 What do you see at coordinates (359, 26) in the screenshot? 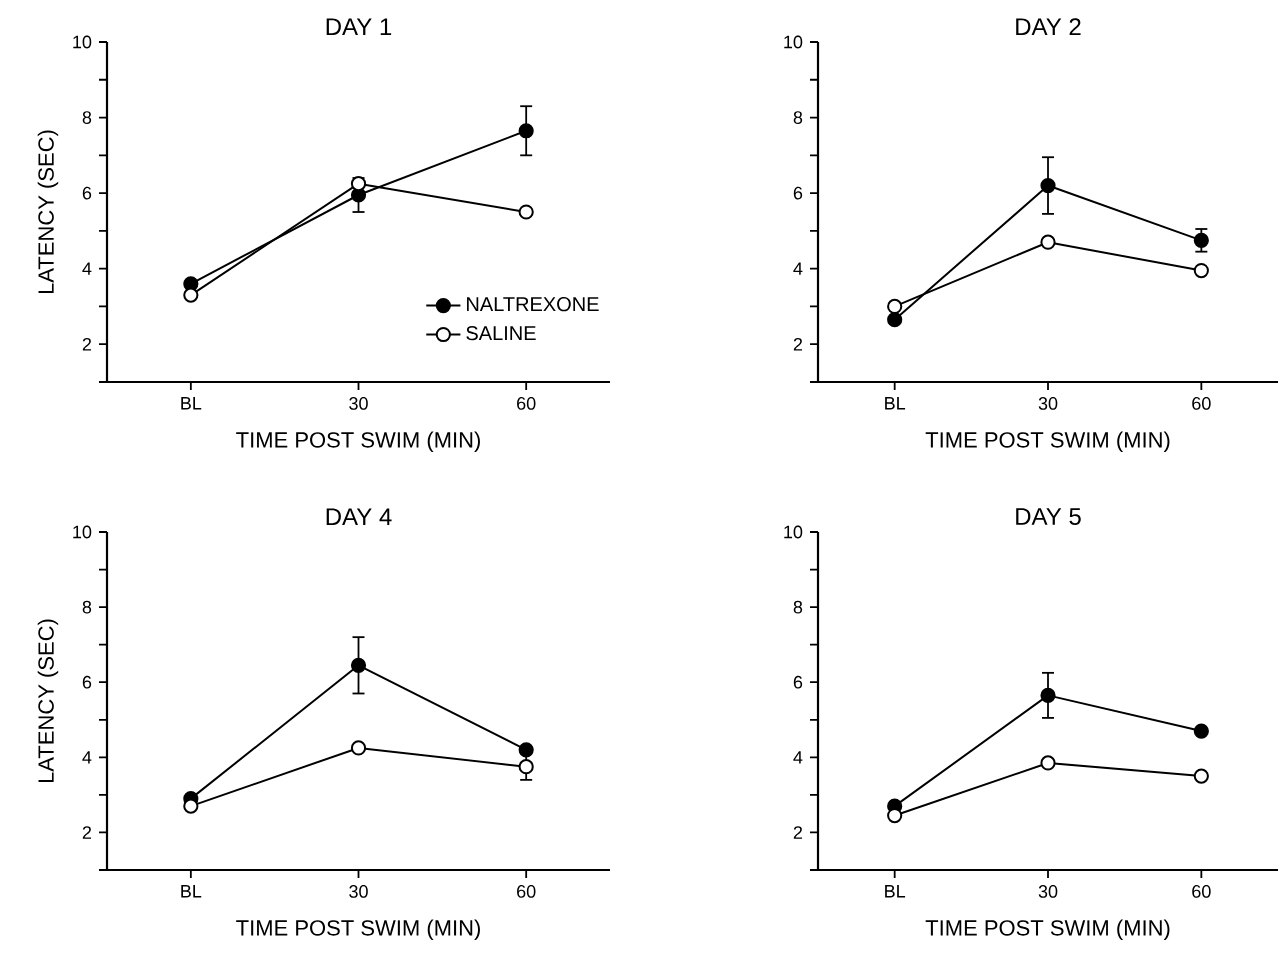
I see `chart-title: DAY 1` at bounding box center [359, 26].